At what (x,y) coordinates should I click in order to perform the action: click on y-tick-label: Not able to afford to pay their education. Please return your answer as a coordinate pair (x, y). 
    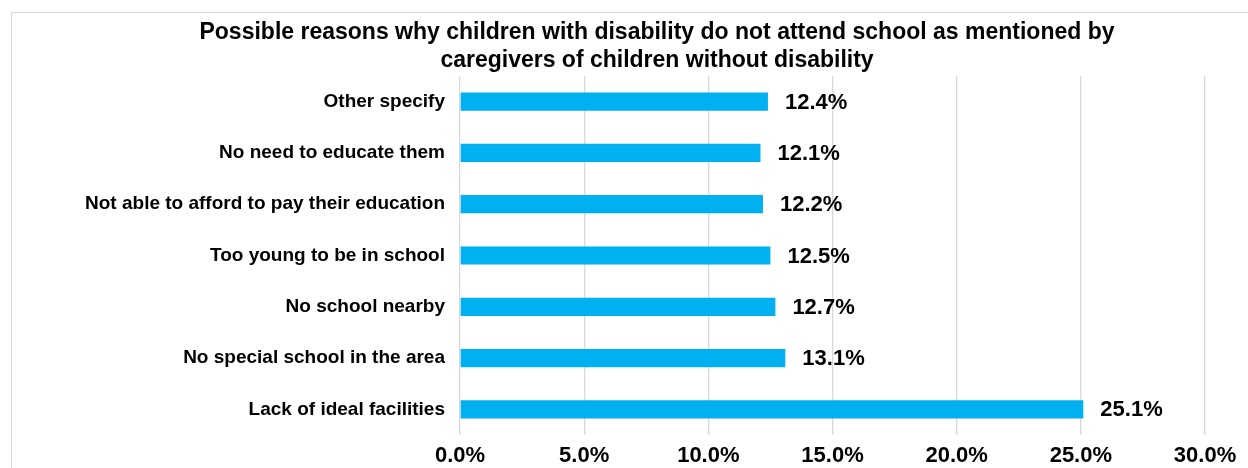
    Looking at the image, I should click on (265, 203).